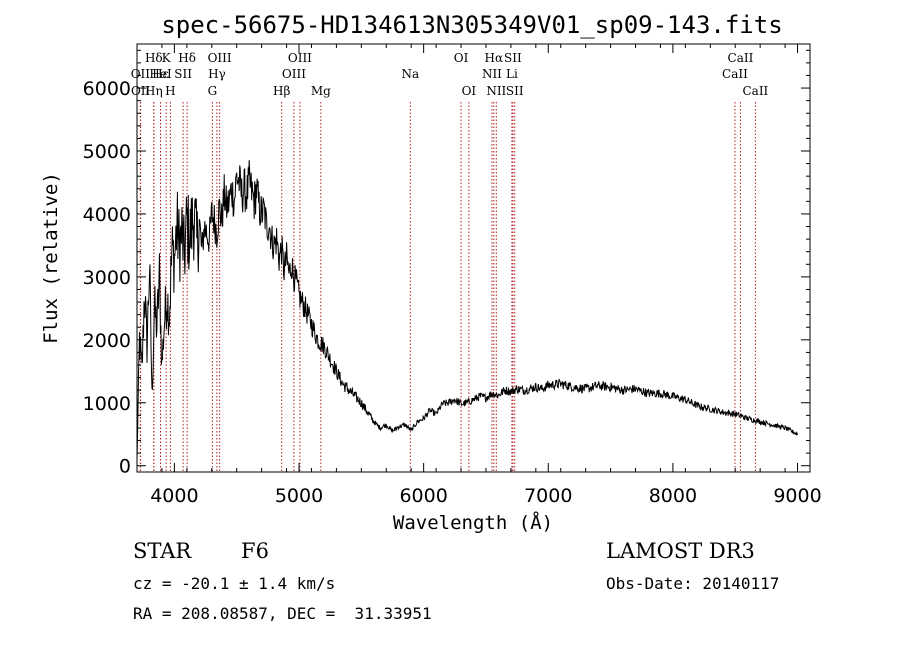 This screenshot has width=900, height=649. I want to click on y-axis-label: Flux (relative), so click(51, 258).